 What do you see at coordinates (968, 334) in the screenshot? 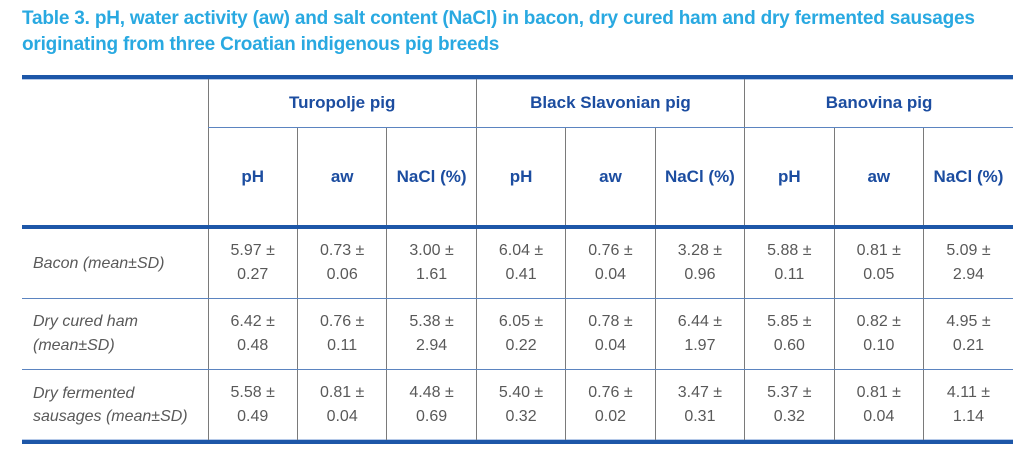
I see `value-cell: 4.95 ± 0.21` at bounding box center [968, 334].